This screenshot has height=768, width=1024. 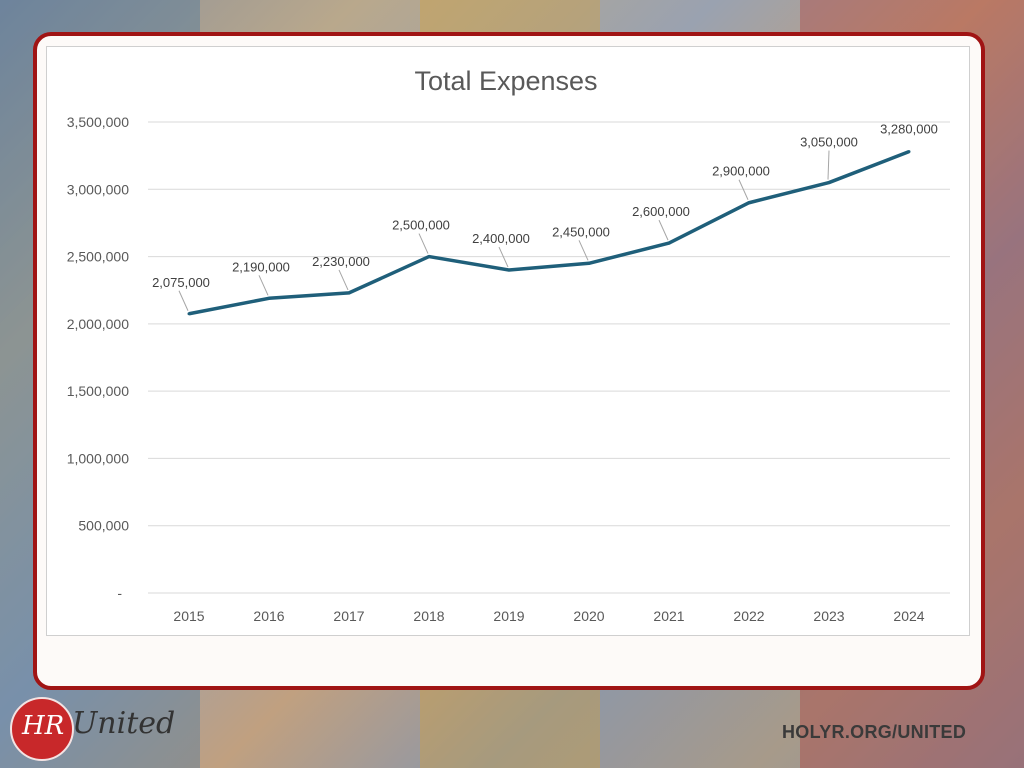 I want to click on y-tick-label: 3,500,000, so click(x=98, y=122).